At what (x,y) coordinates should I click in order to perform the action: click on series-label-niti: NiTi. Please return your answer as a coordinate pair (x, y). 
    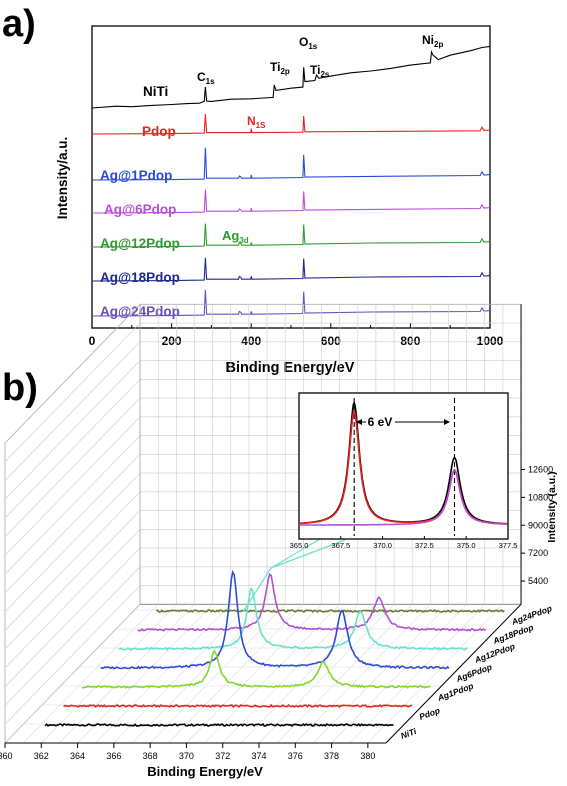
    Looking at the image, I should click on (155, 91).